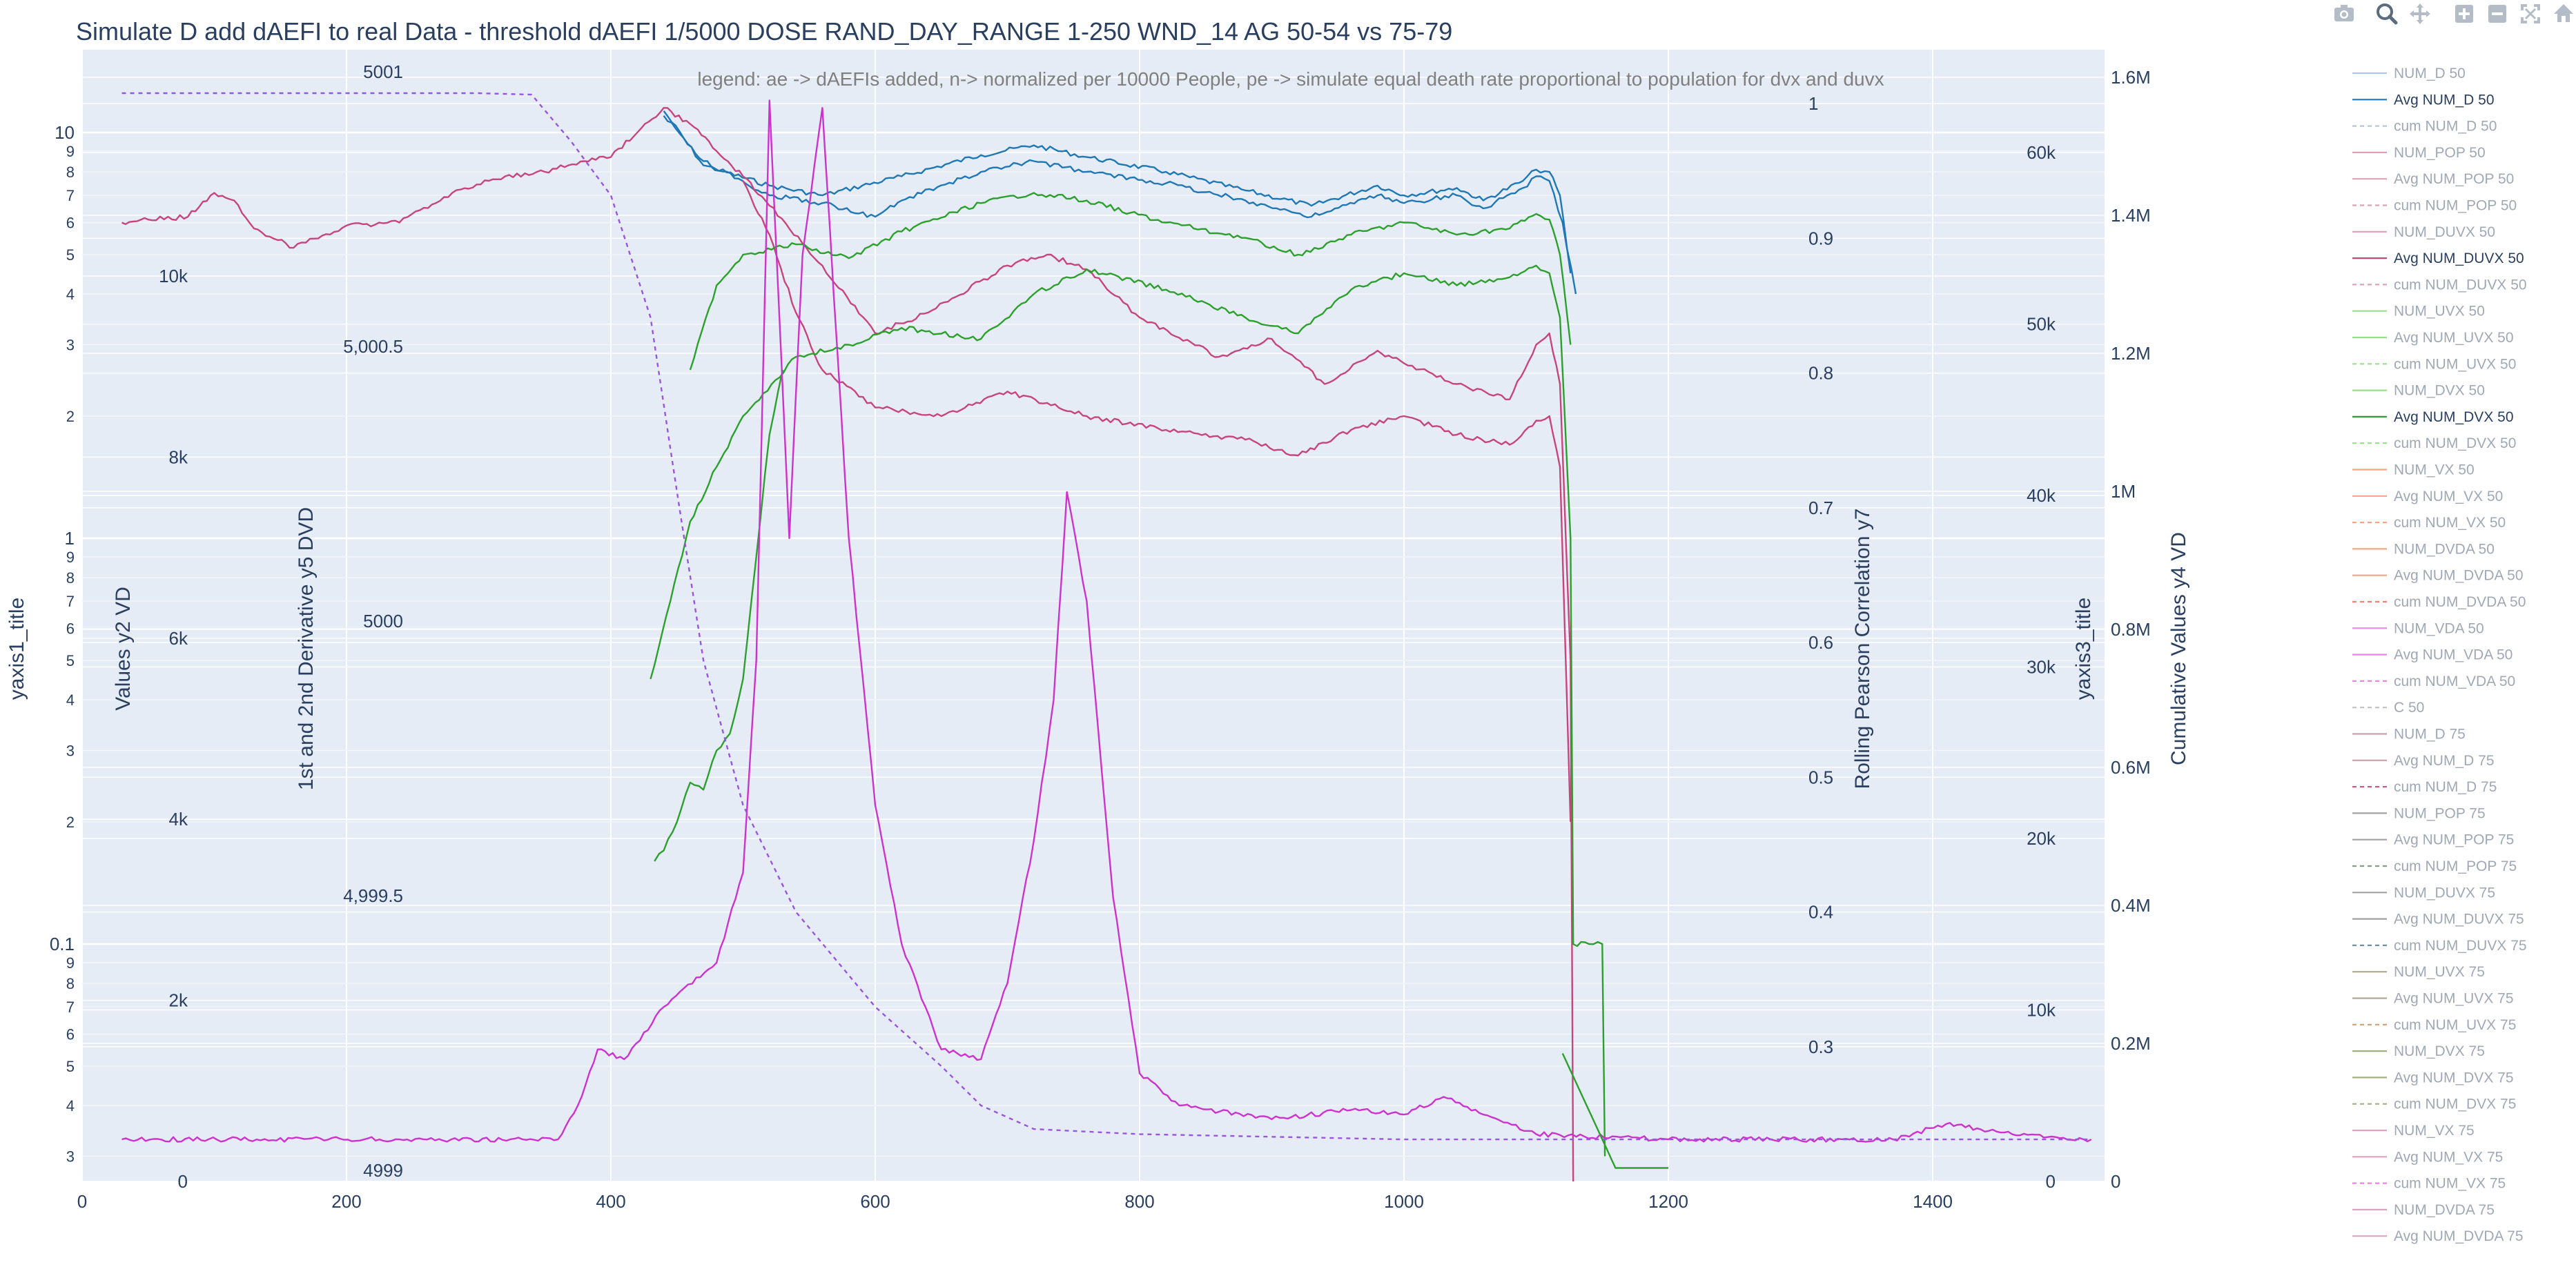 The image size is (2576, 1267). Describe the element at coordinates (2388, 708) in the screenshot. I see `legend-item: C 50` at that location.